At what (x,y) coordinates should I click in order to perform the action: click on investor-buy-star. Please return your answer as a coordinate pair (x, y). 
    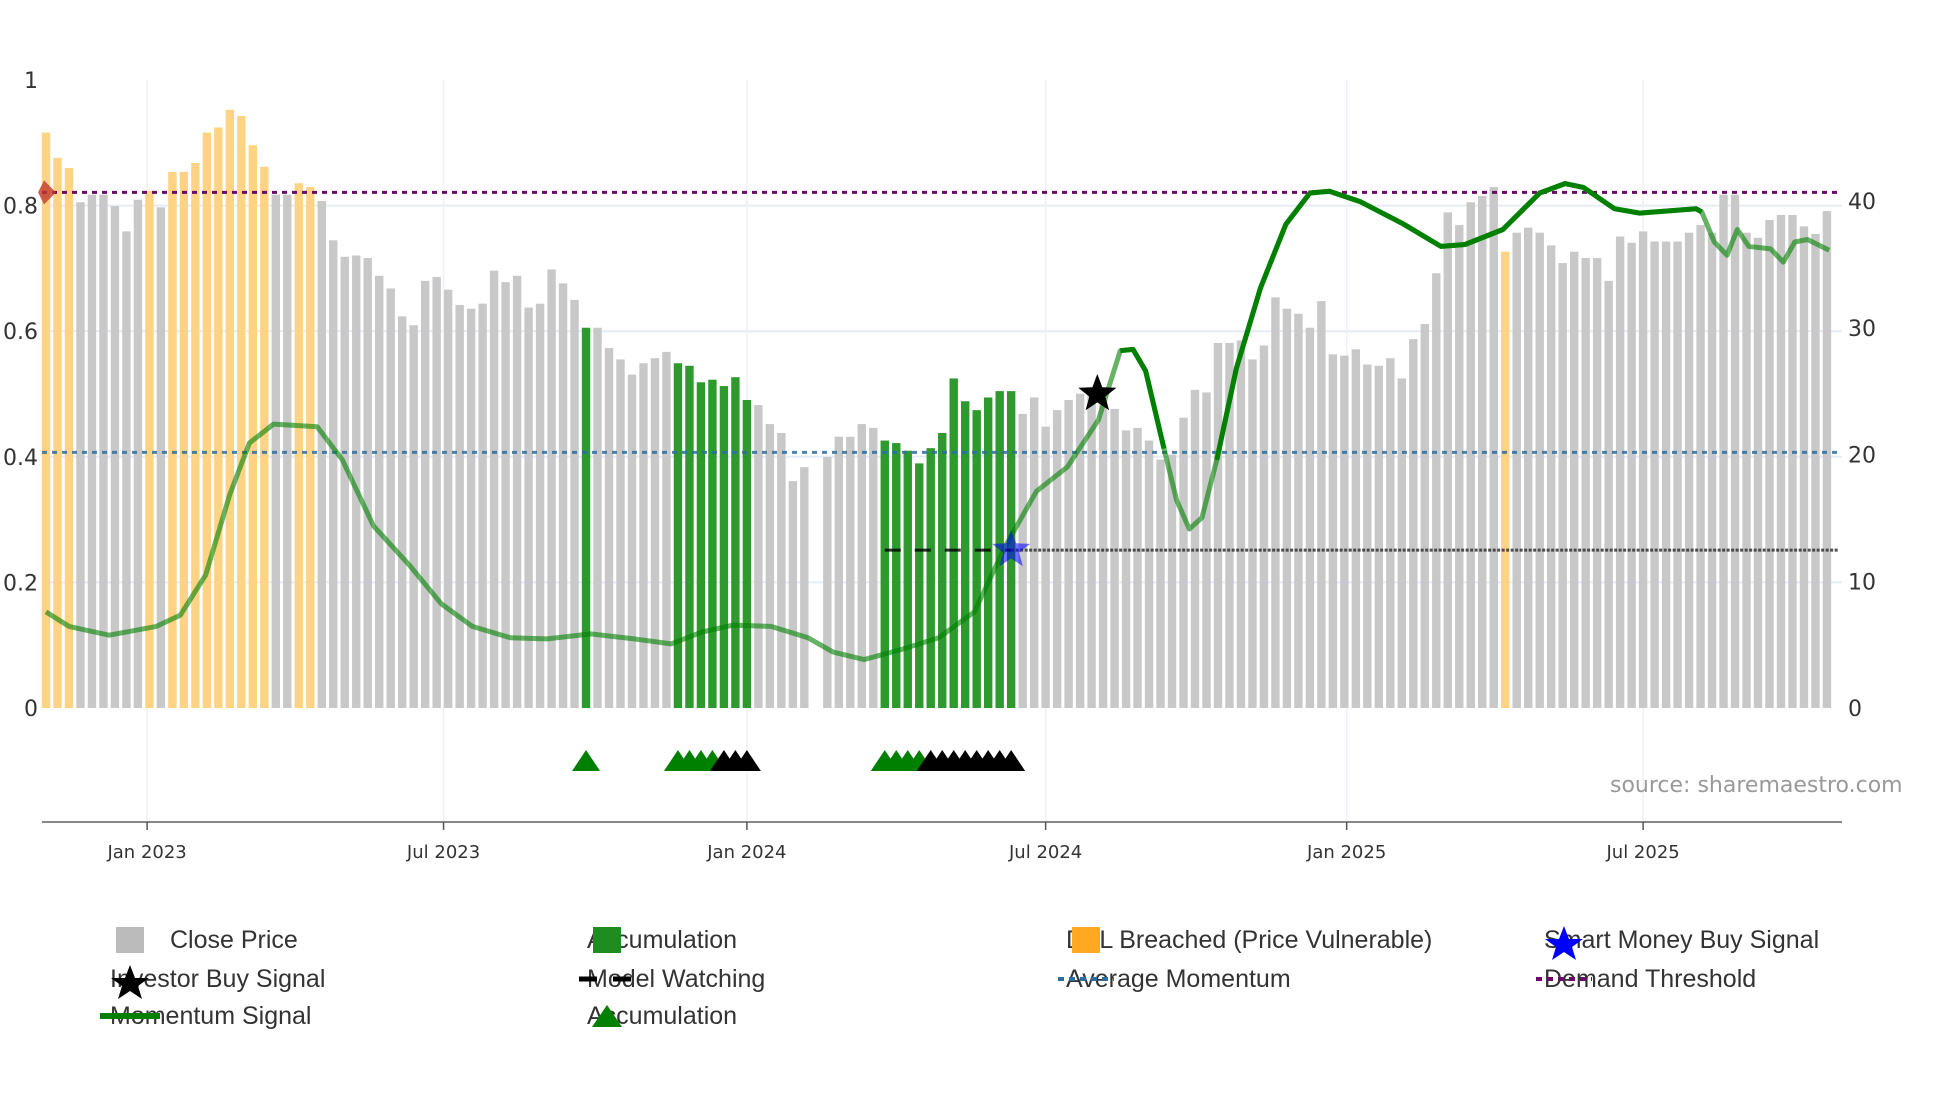
    Looking at the image, I should click on (1097, 392).